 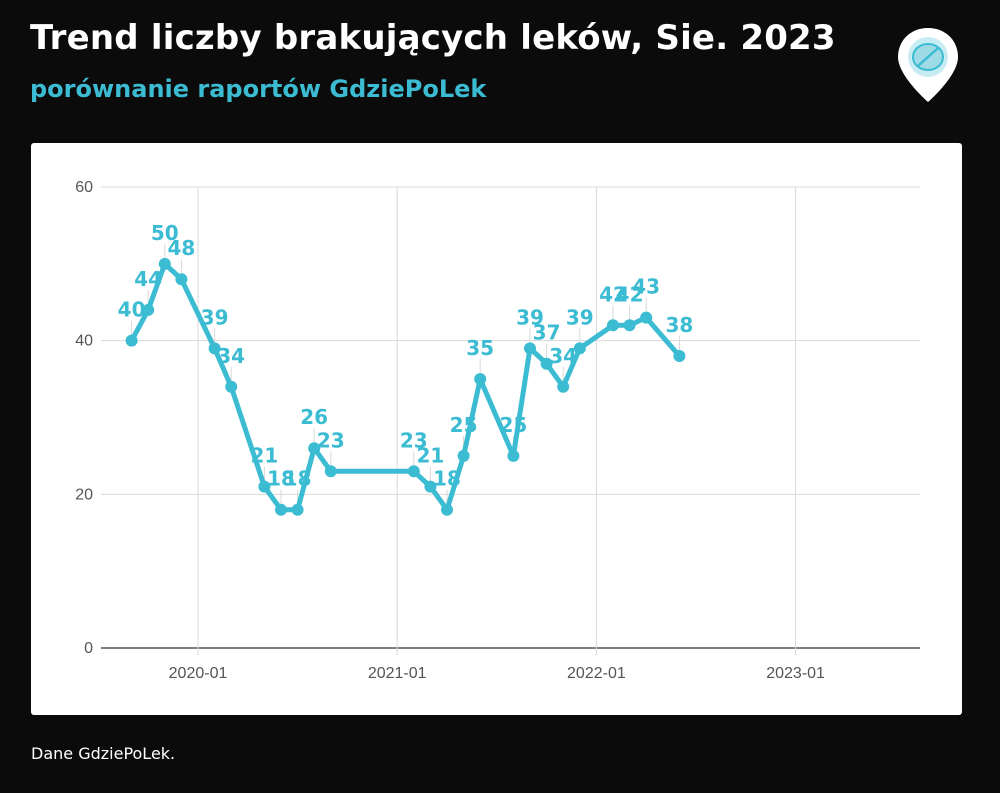 What do you see at coordinates (148, 279) in the screenshot?
I see `data-label: 44` at bounding box center [148, 279].